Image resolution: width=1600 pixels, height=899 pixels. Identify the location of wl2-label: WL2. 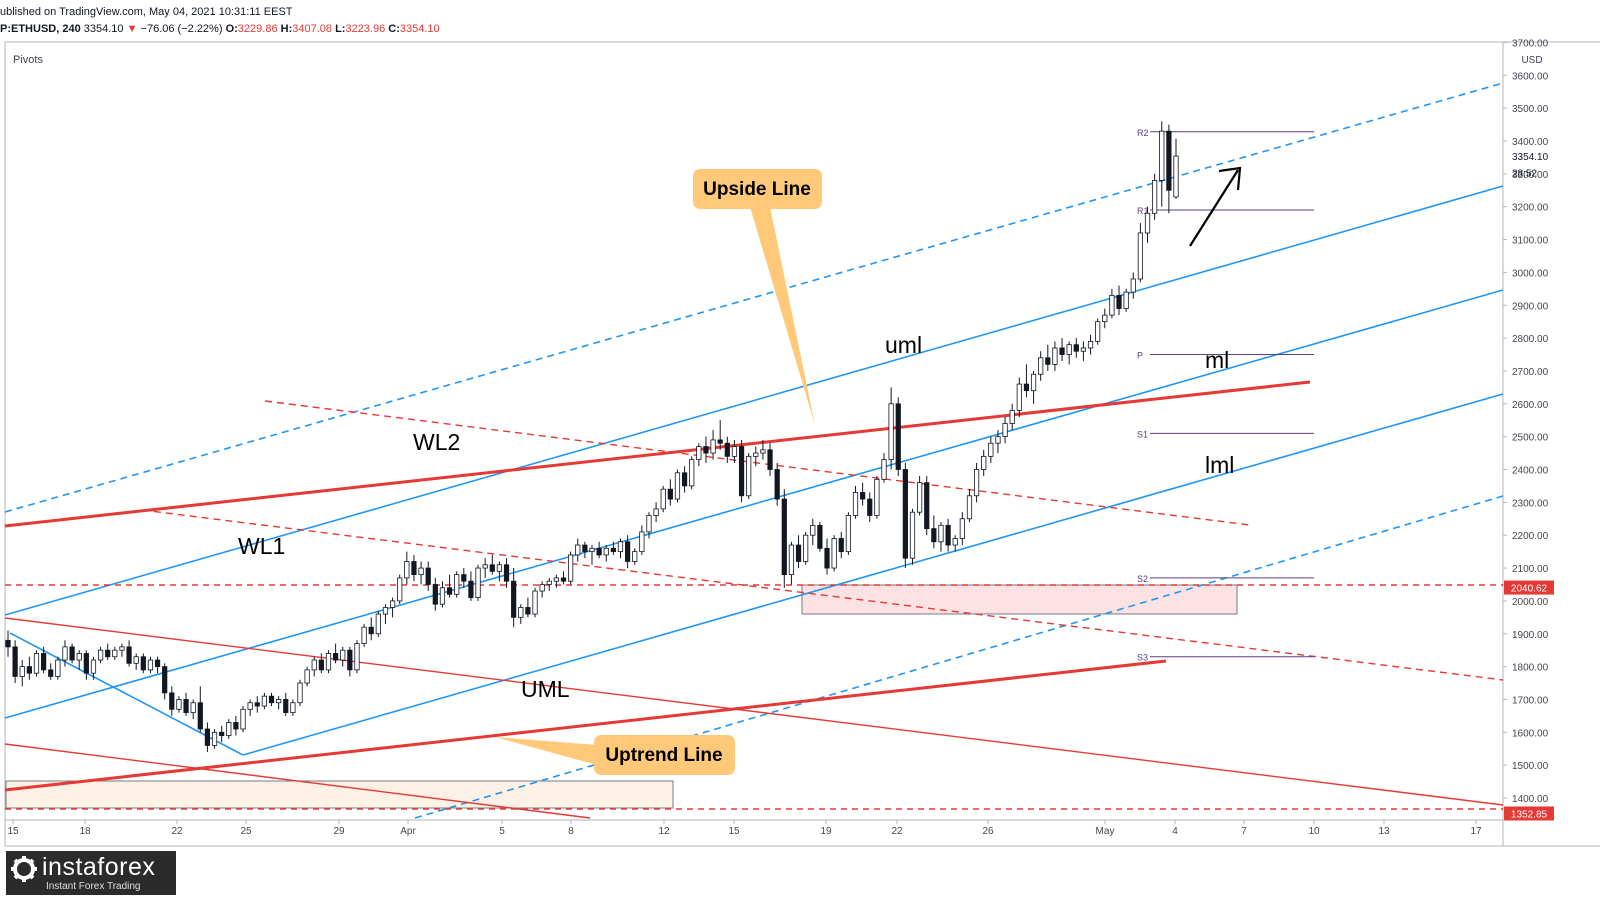
(436, 442).